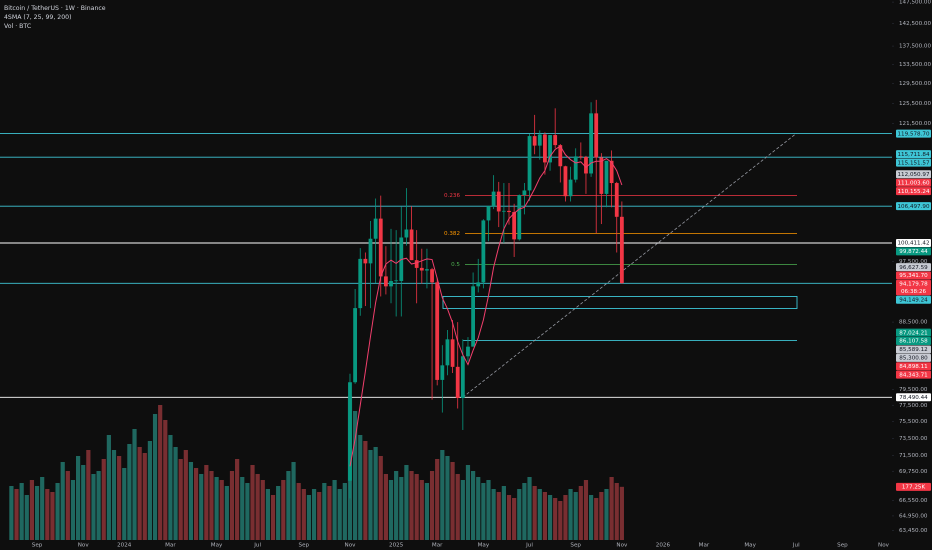  Describe the element at coordinates (913, 175) in the screenshot. I see `price-tag-label: 112,050.97` at that location.